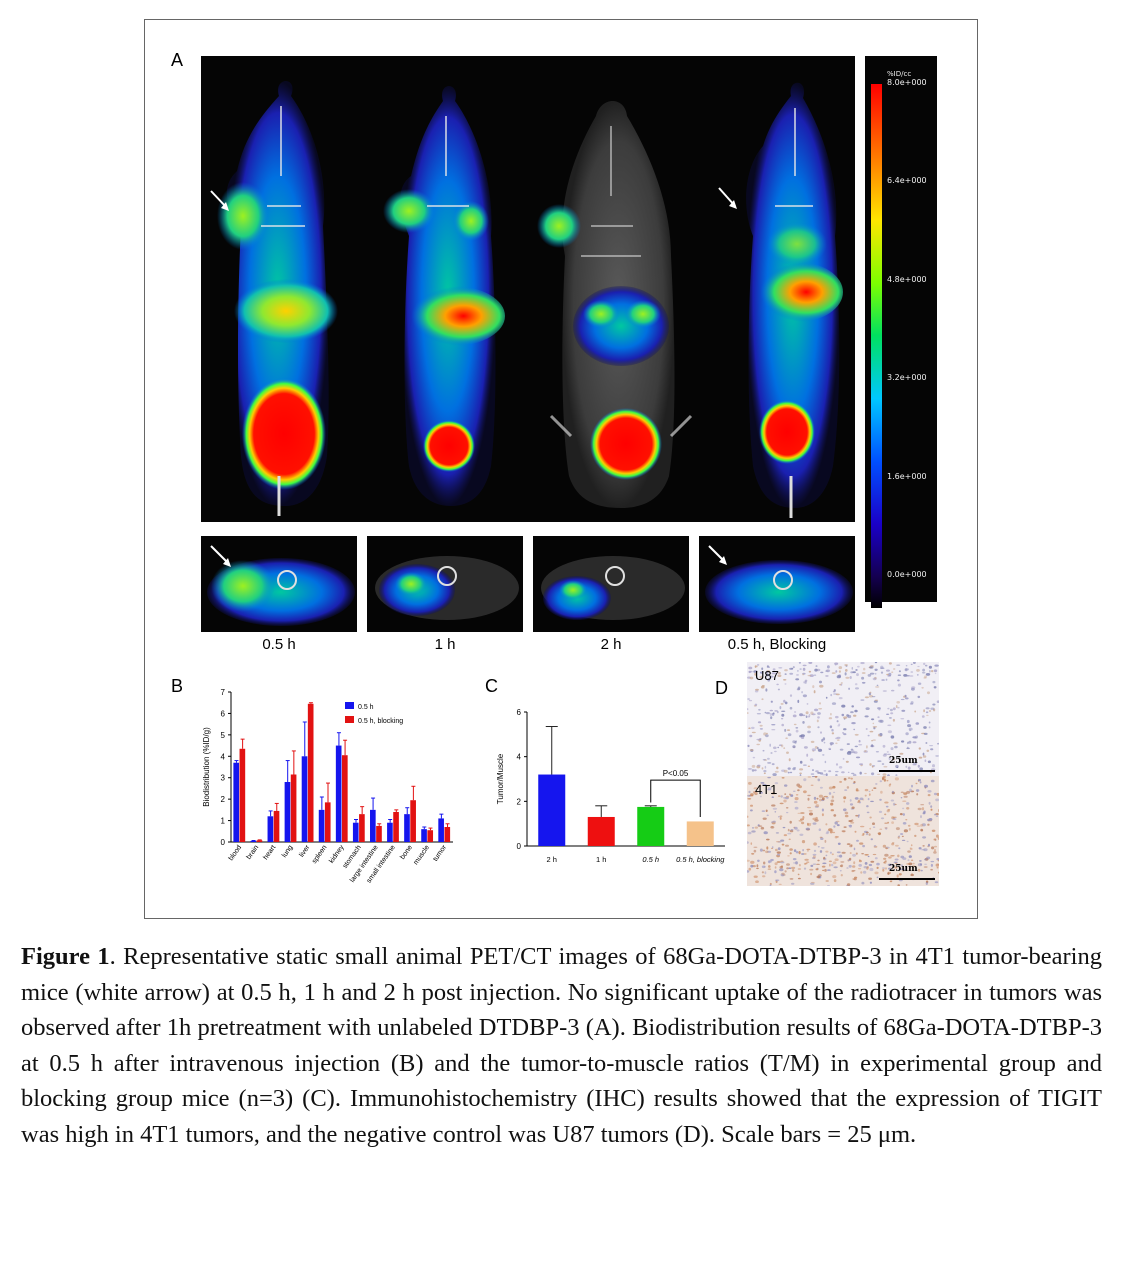 Image resolution: width=1124 pixels, height=1280 pixels. I want to click on colorbar-unit: %ID/cc, so click(899, 74).